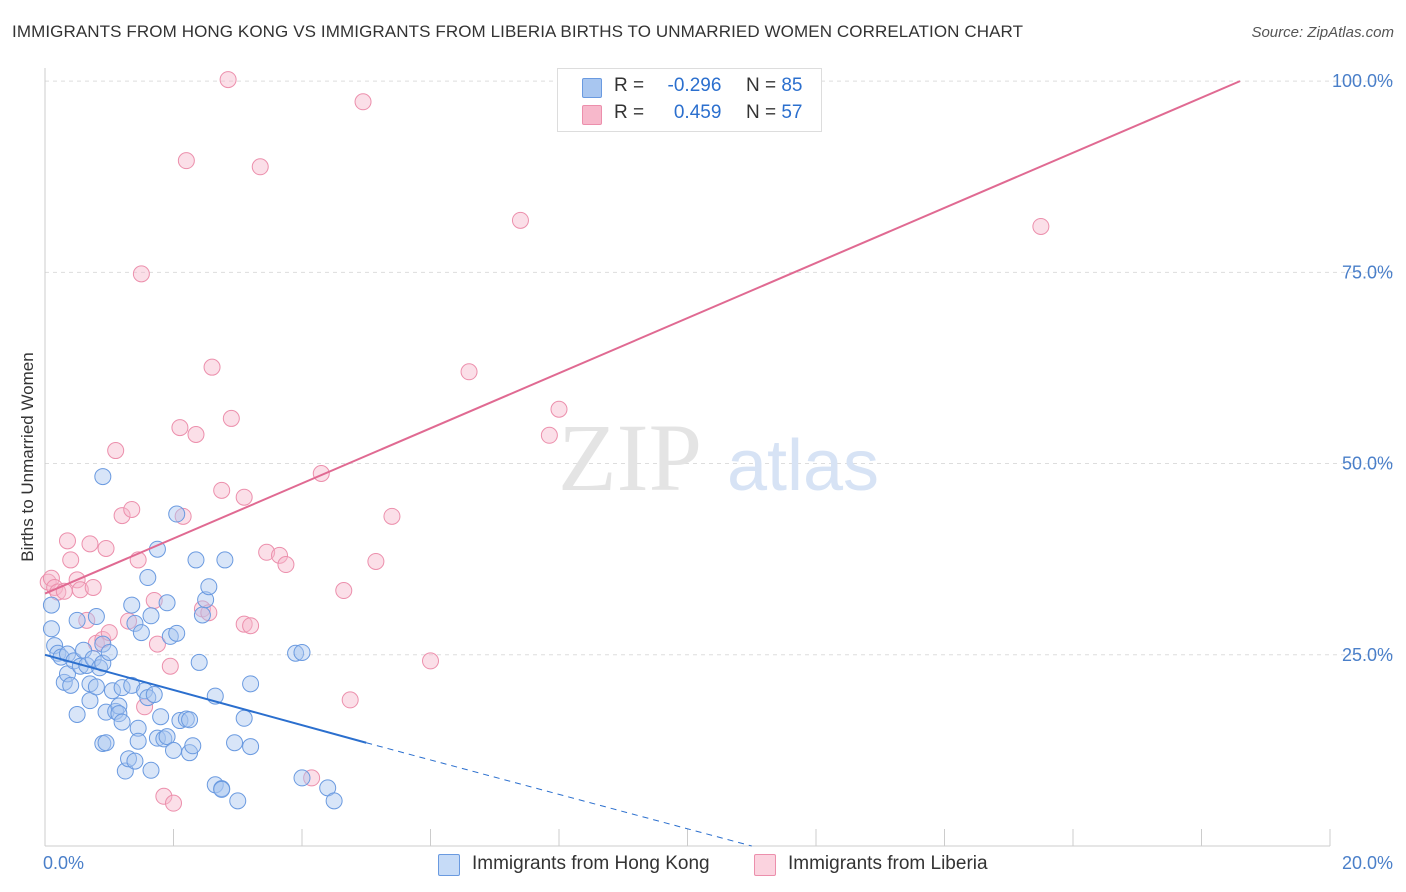  What do you see at coordinates (629, 112) in the screenshot?
I see `legend-r-label: R =` at bounding box center [629, 112].